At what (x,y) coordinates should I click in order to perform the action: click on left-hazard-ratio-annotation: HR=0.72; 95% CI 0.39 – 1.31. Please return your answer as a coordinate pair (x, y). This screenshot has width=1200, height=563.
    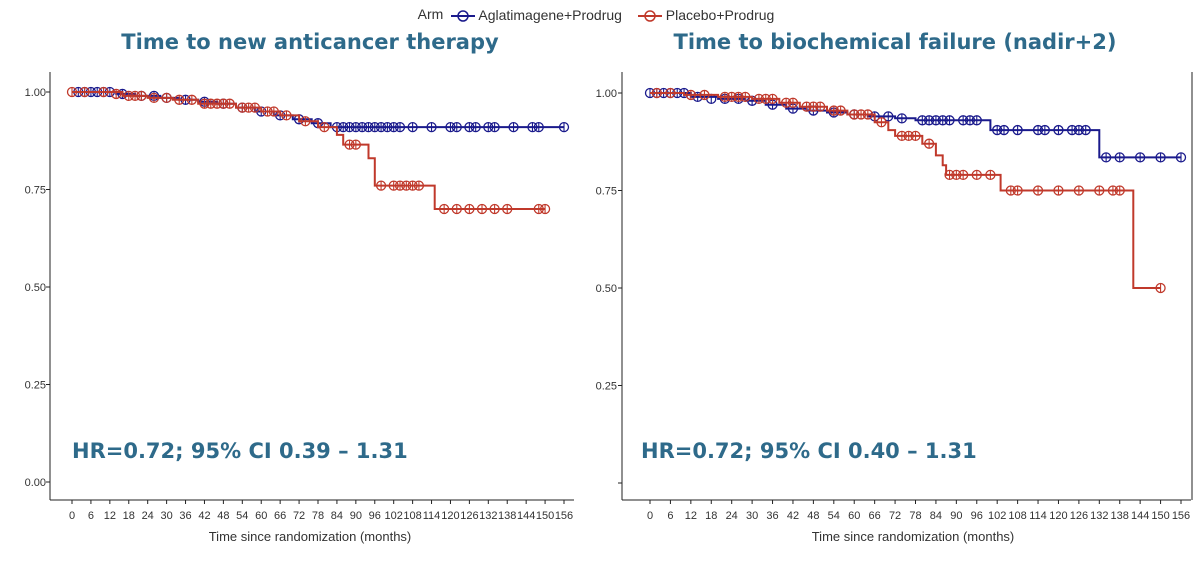
    Looking at the image, I should click on (240, 451).